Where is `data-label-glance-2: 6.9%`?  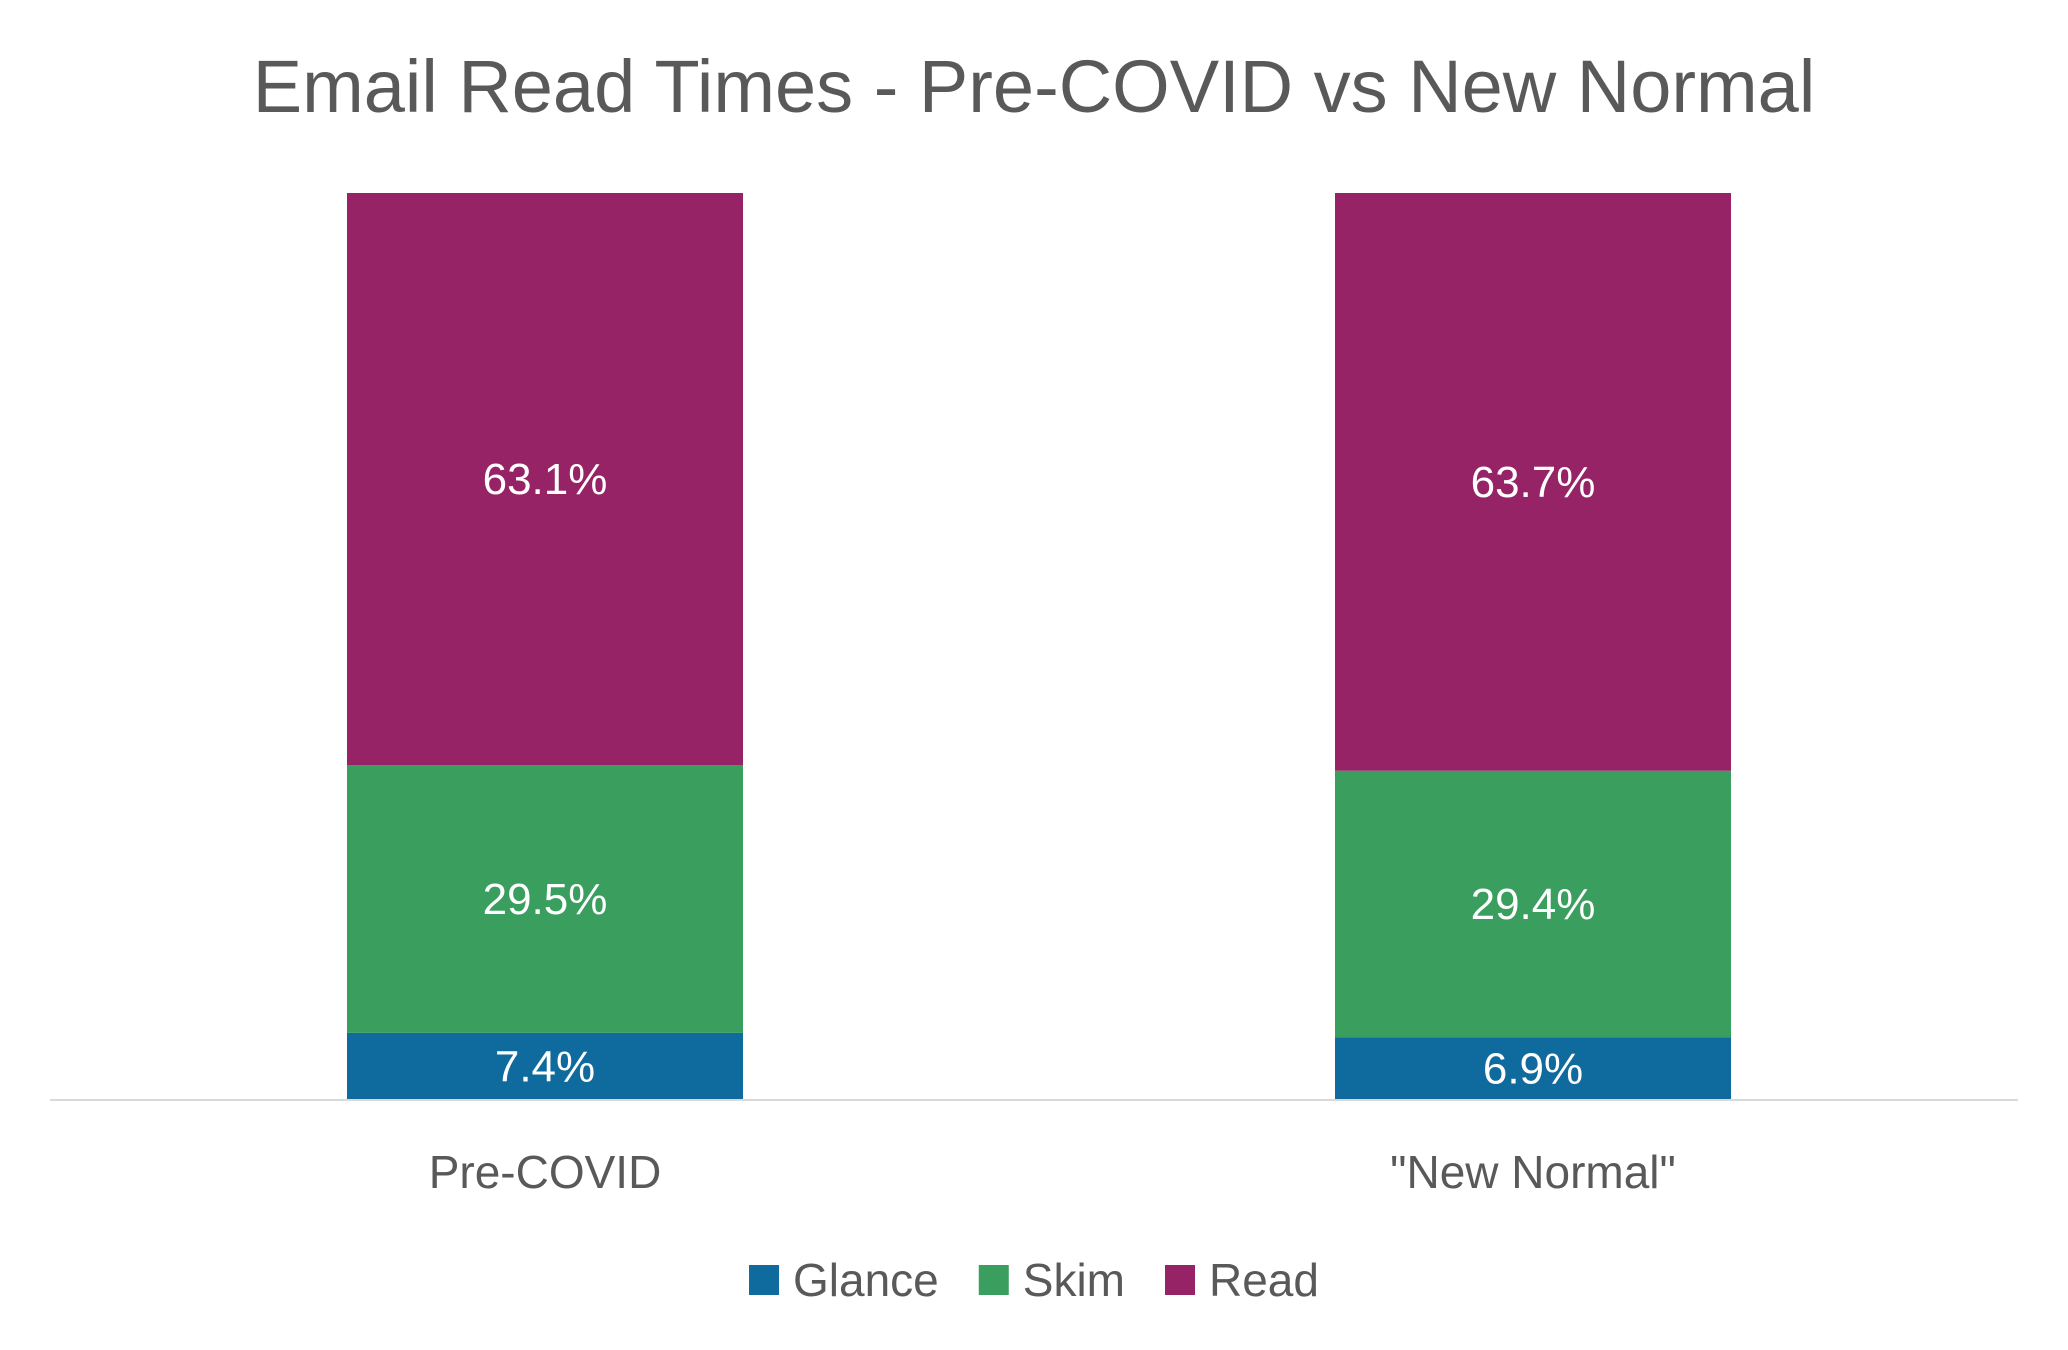 data-label-glance-2: 6.9% is located at coordinates (1533, 1069).